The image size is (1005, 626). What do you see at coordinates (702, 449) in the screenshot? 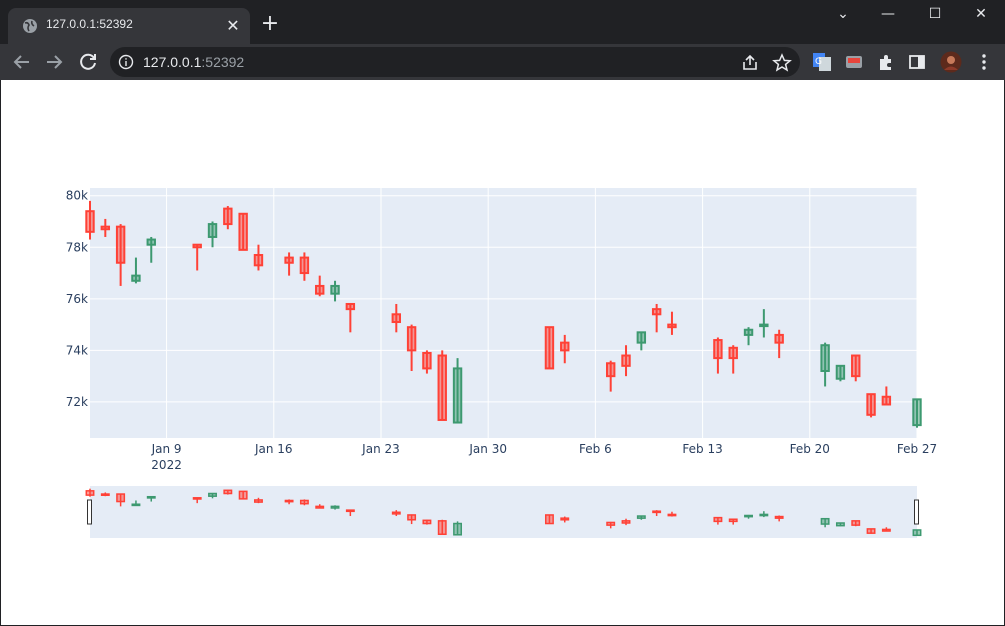
I see `x-tick-label: Feb 13` at bounding box center [702, 449].